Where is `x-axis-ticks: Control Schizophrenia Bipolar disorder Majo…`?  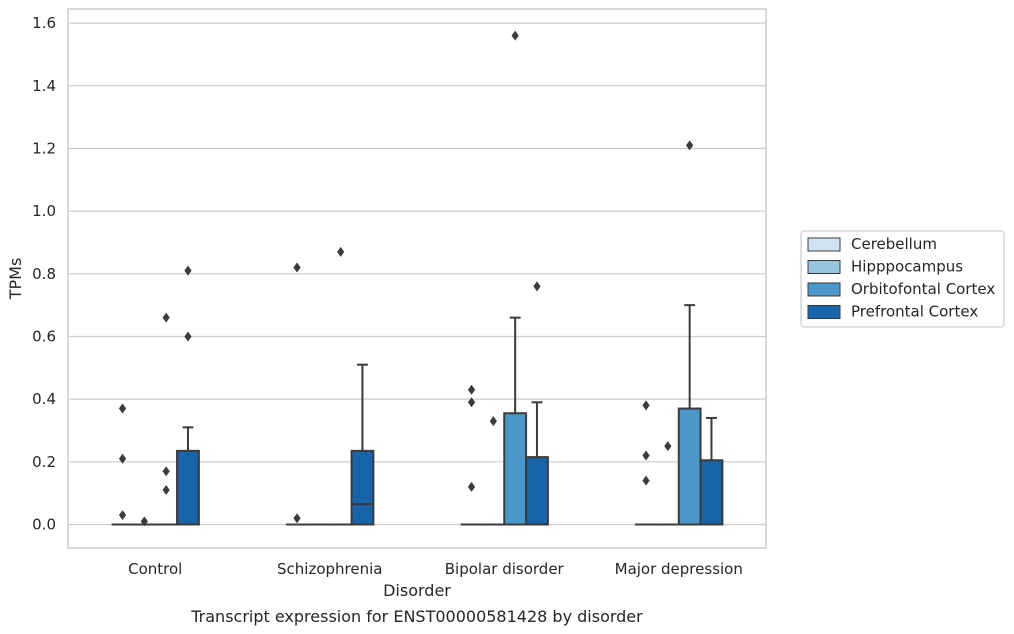 x-axis-ticks: Control Schizophrenia Bipolar disorder Majo… is located at coordinates (435, 569).